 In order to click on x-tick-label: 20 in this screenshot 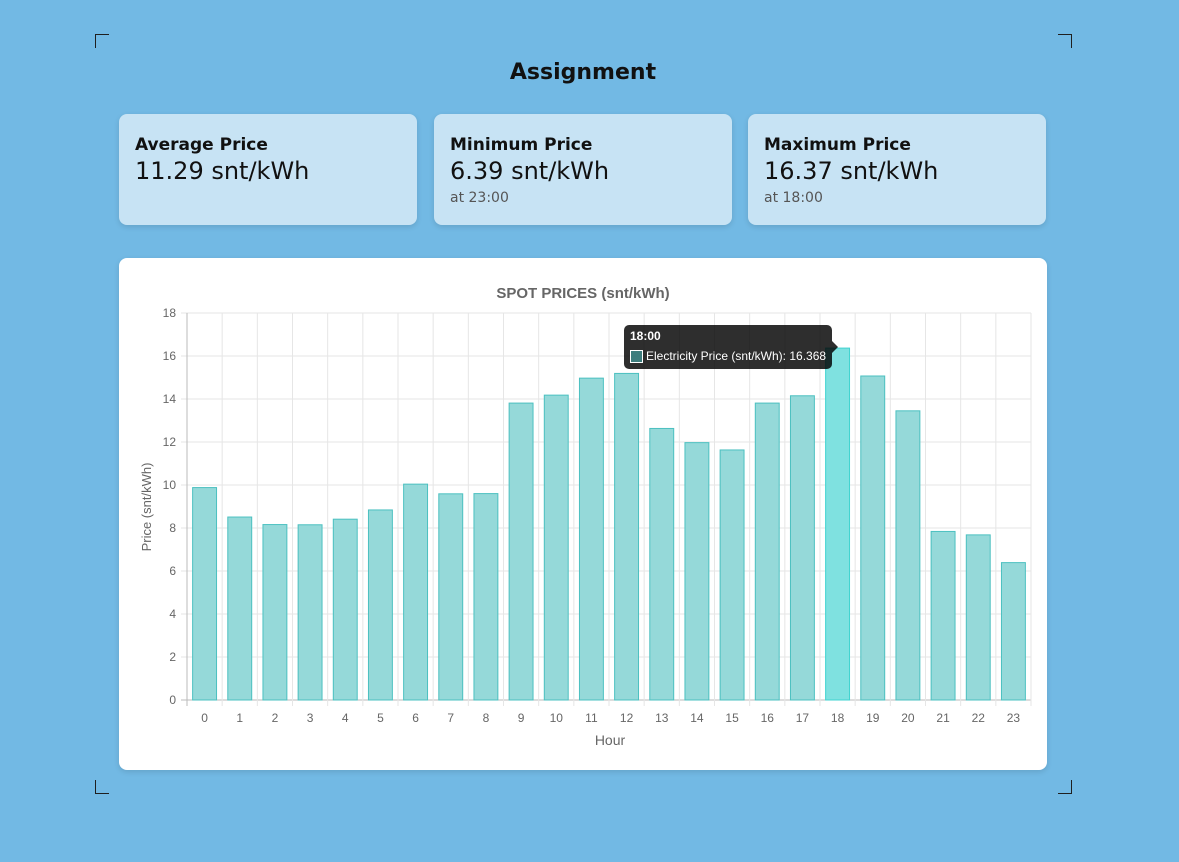, I will do `click(908, 718)`.